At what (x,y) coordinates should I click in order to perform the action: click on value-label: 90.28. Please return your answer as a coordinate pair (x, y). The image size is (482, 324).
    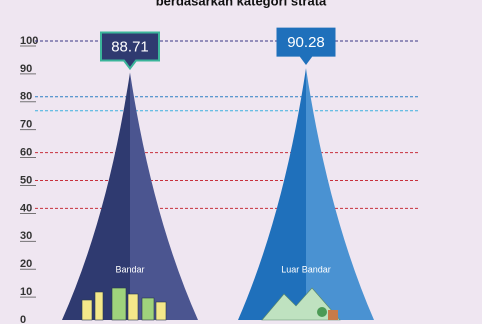
    Looking at the image, I should click on (306, 42).